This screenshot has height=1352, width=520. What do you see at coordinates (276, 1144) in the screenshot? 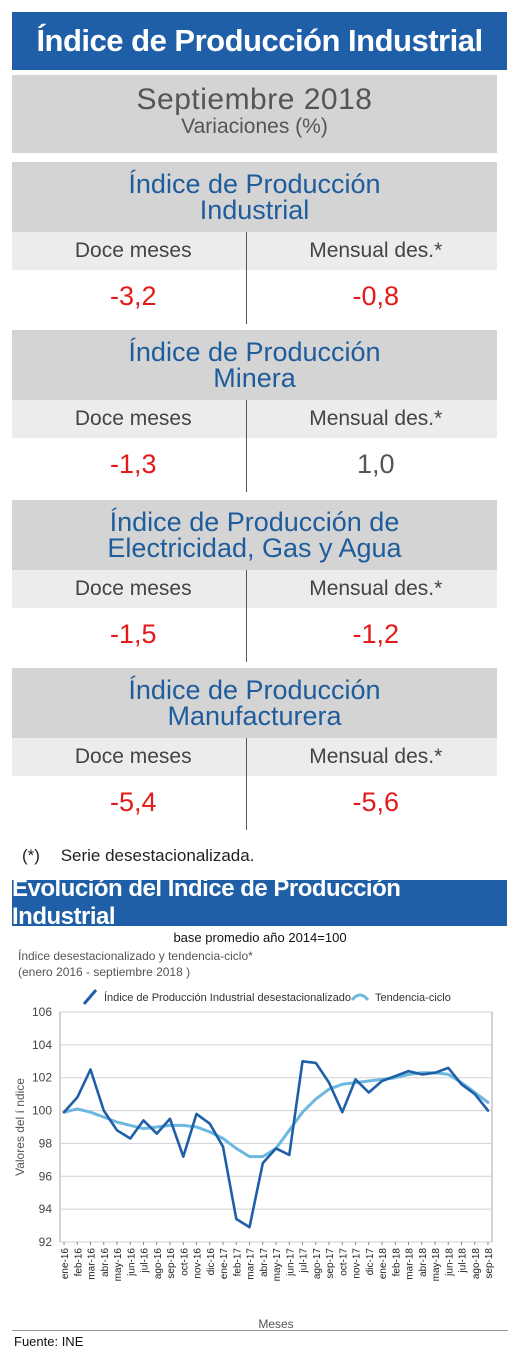
I see `series-line-index` at bounding box center [276, 1144].